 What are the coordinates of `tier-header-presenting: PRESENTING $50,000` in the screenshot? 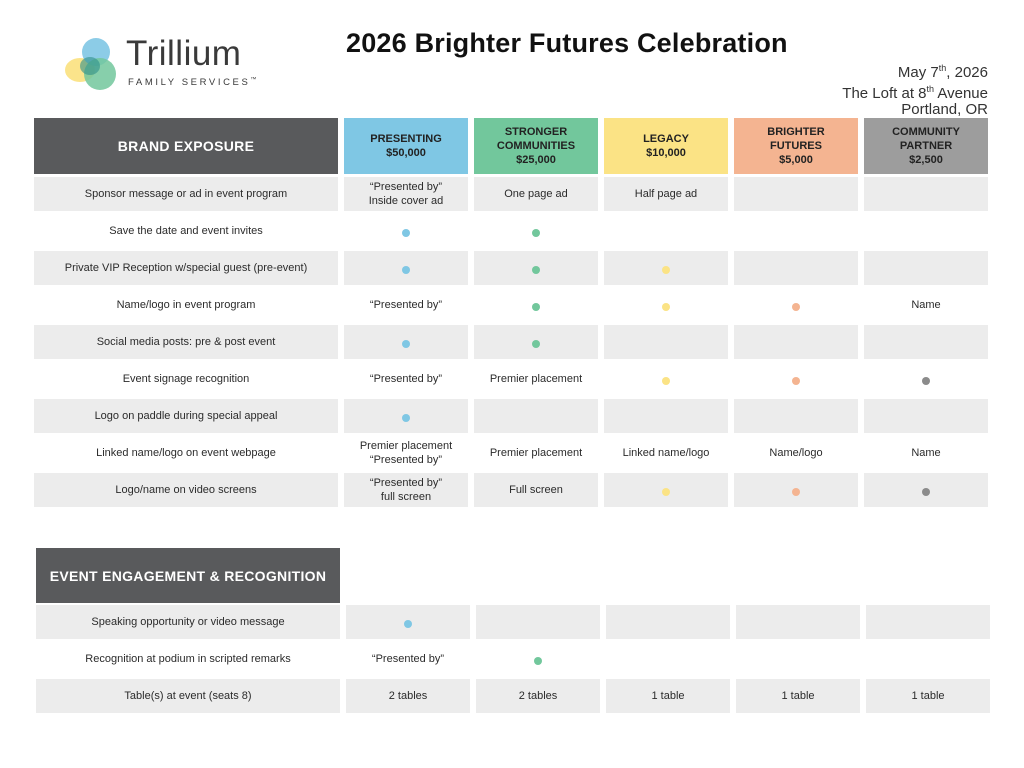 It's located at (406, 146).